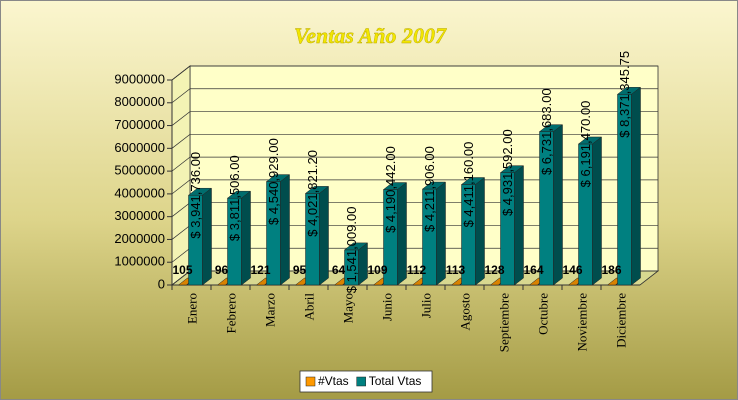 The width and height of the screenshot is (738, 400). Describe the element at coordinates (585, 144) in the screenshot. I see `value-label: $ 6,191,470.00` at that location.